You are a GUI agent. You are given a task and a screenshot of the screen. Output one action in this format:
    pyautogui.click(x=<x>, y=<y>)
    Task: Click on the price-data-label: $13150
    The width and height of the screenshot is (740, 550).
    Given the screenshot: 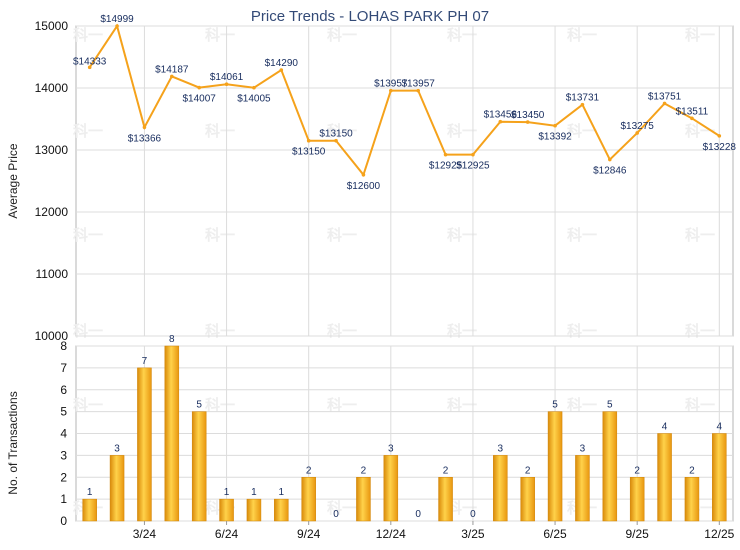 What is the action you would take?
    pyautogui.click(x=336, y=134)
    